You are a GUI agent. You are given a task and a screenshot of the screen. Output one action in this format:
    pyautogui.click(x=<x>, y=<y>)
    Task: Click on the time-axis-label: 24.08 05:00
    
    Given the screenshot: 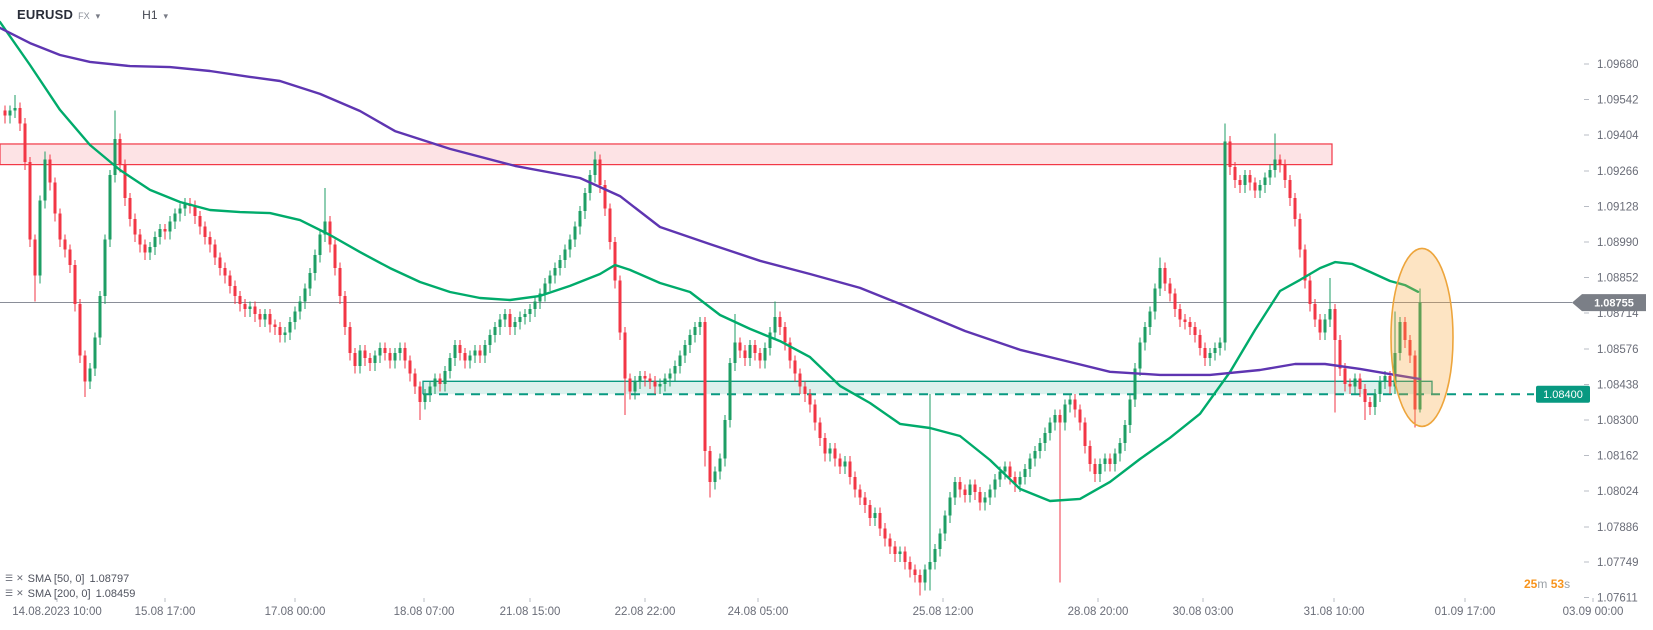 What is the action you would take?
    pyautogui.click(x=758, y=612)
    